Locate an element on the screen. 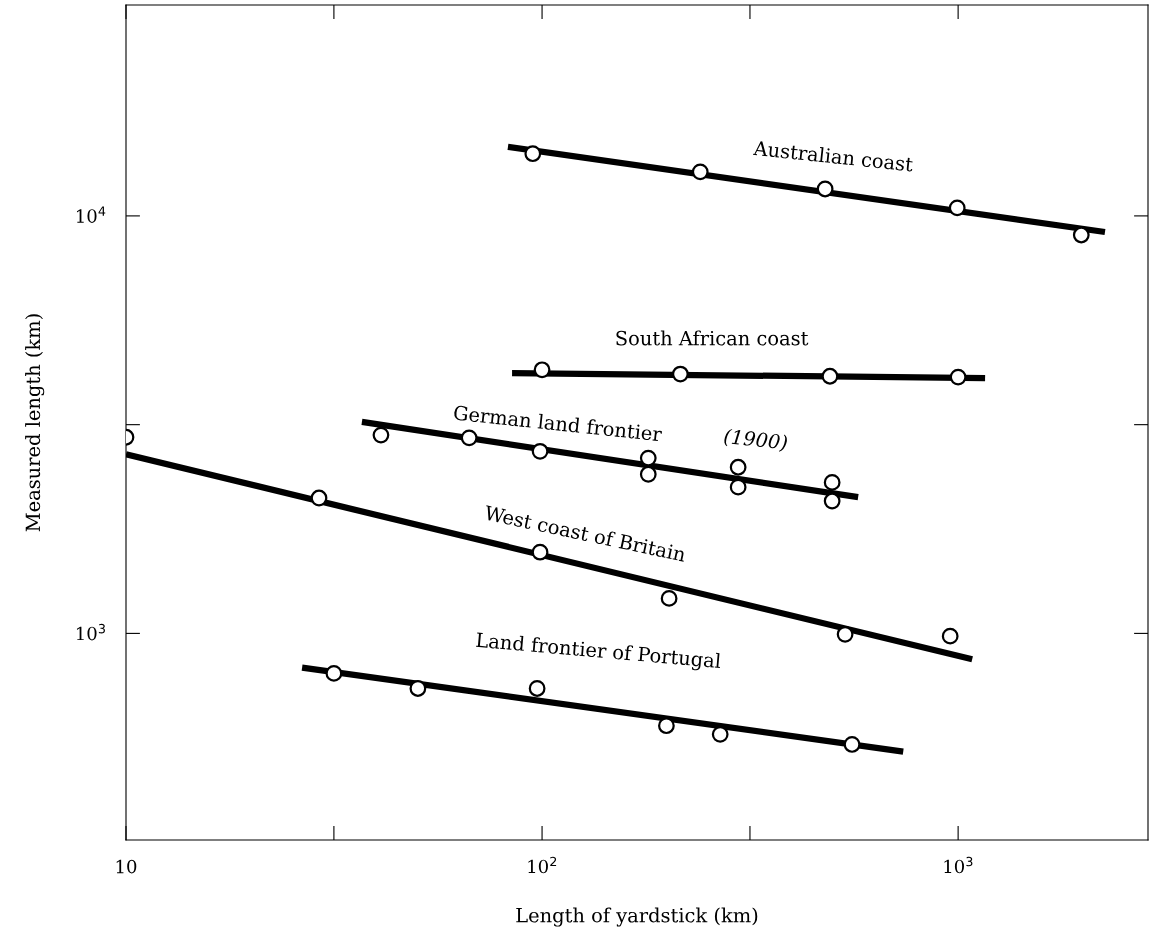  x-tick-label: 10$^{2}$ is located at coordinates (542, 865).